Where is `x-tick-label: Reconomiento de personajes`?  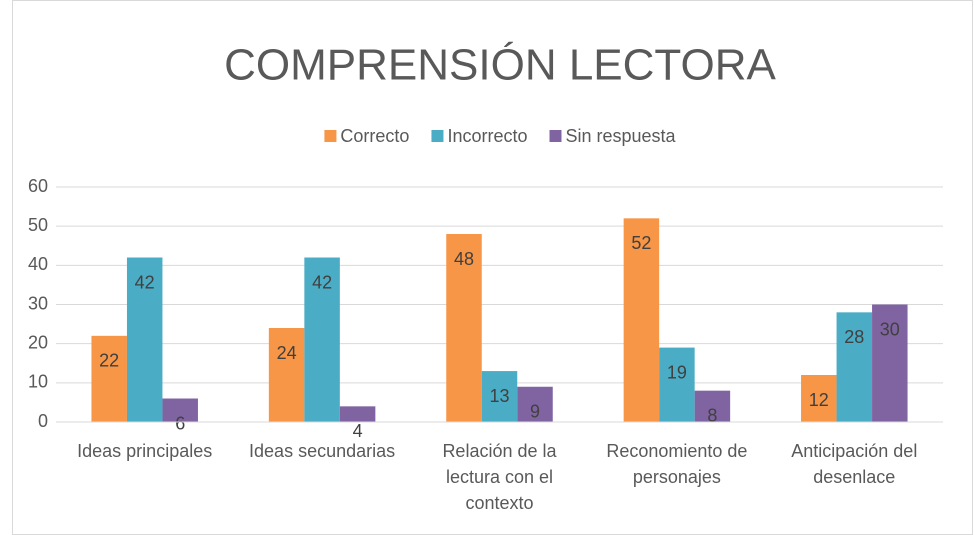
x-tick-label: Reconomiento de personajes is located at coordinates (677, 464).